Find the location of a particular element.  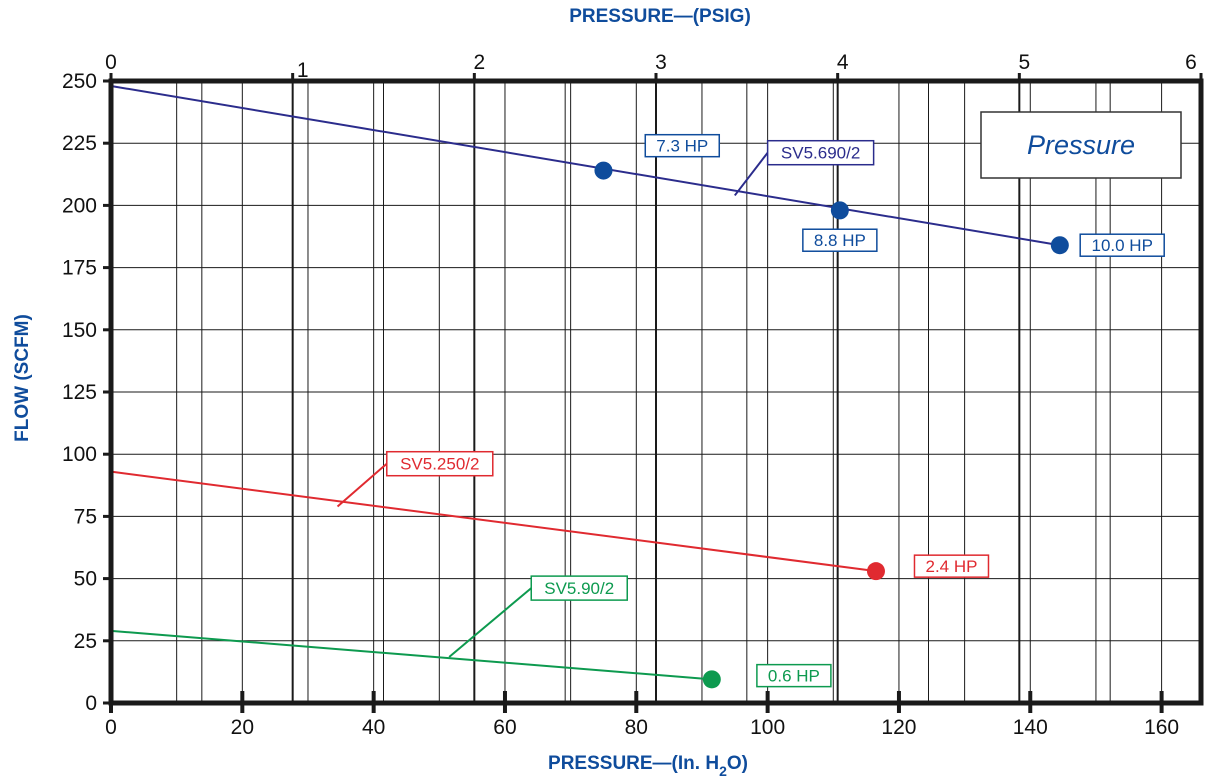

x-tick-label: 80 is located at coordinates (636, 727).